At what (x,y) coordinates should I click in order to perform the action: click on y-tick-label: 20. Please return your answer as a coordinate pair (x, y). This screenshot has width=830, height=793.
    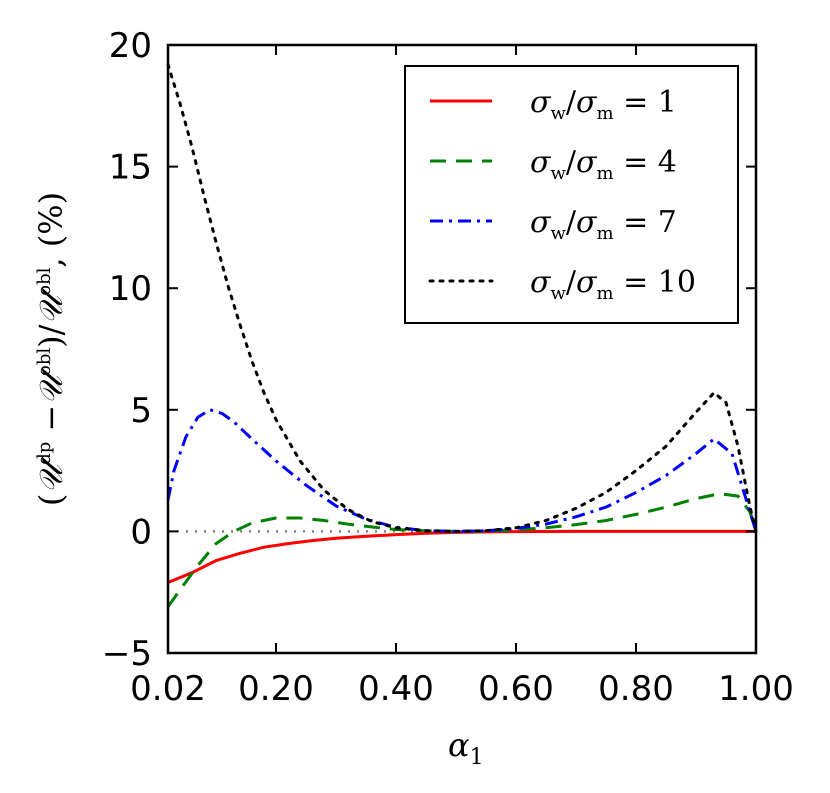
    Looking at the image, I should click on (130, 46).